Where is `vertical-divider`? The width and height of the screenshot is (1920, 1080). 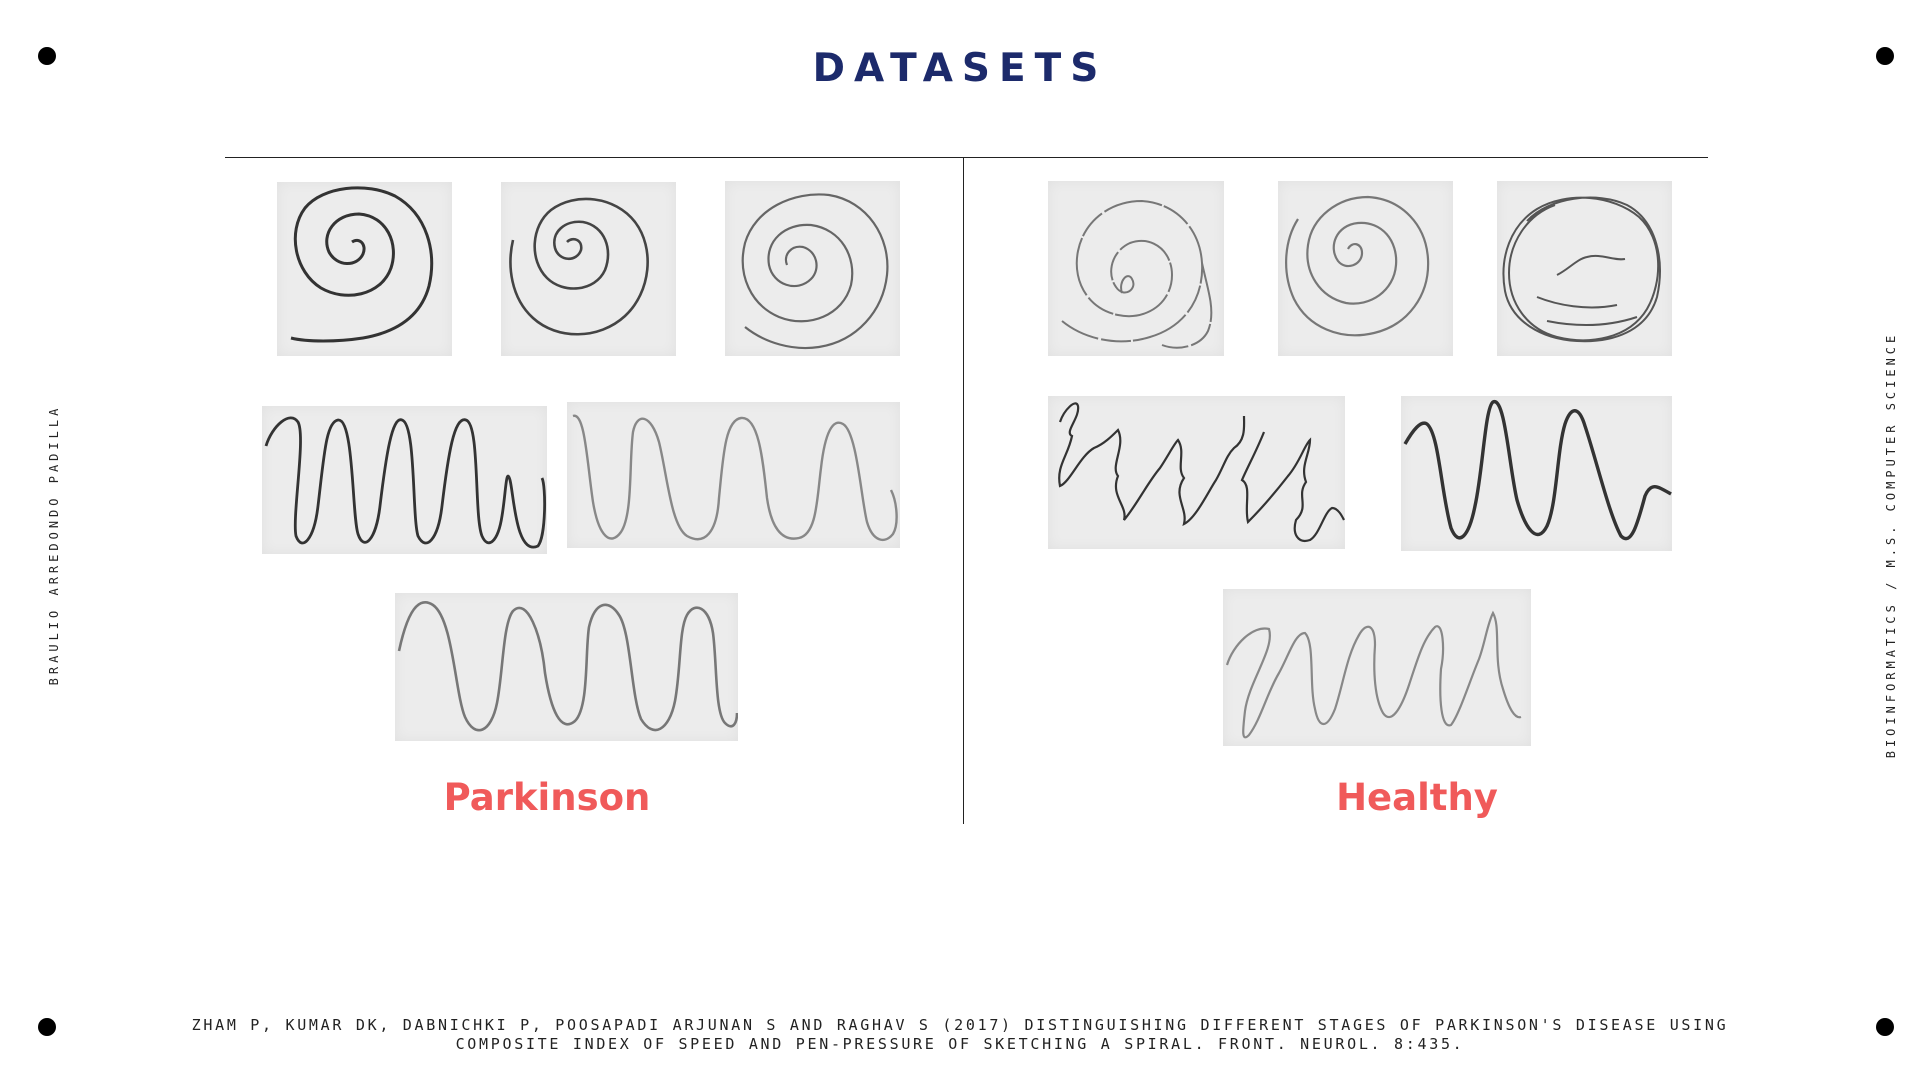
vertical-divider is located at coordinates (963, 491).